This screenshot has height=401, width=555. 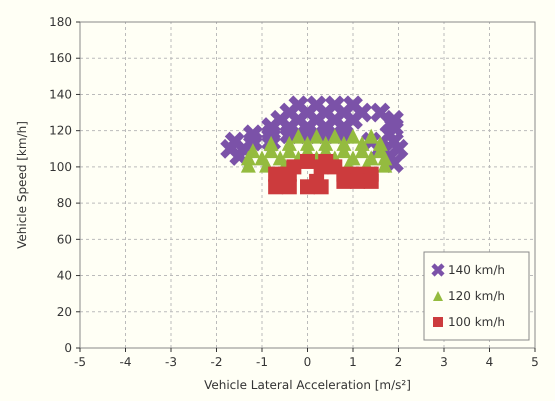 I want to click on y-tick-label: 100, so click(x=60, y=167).